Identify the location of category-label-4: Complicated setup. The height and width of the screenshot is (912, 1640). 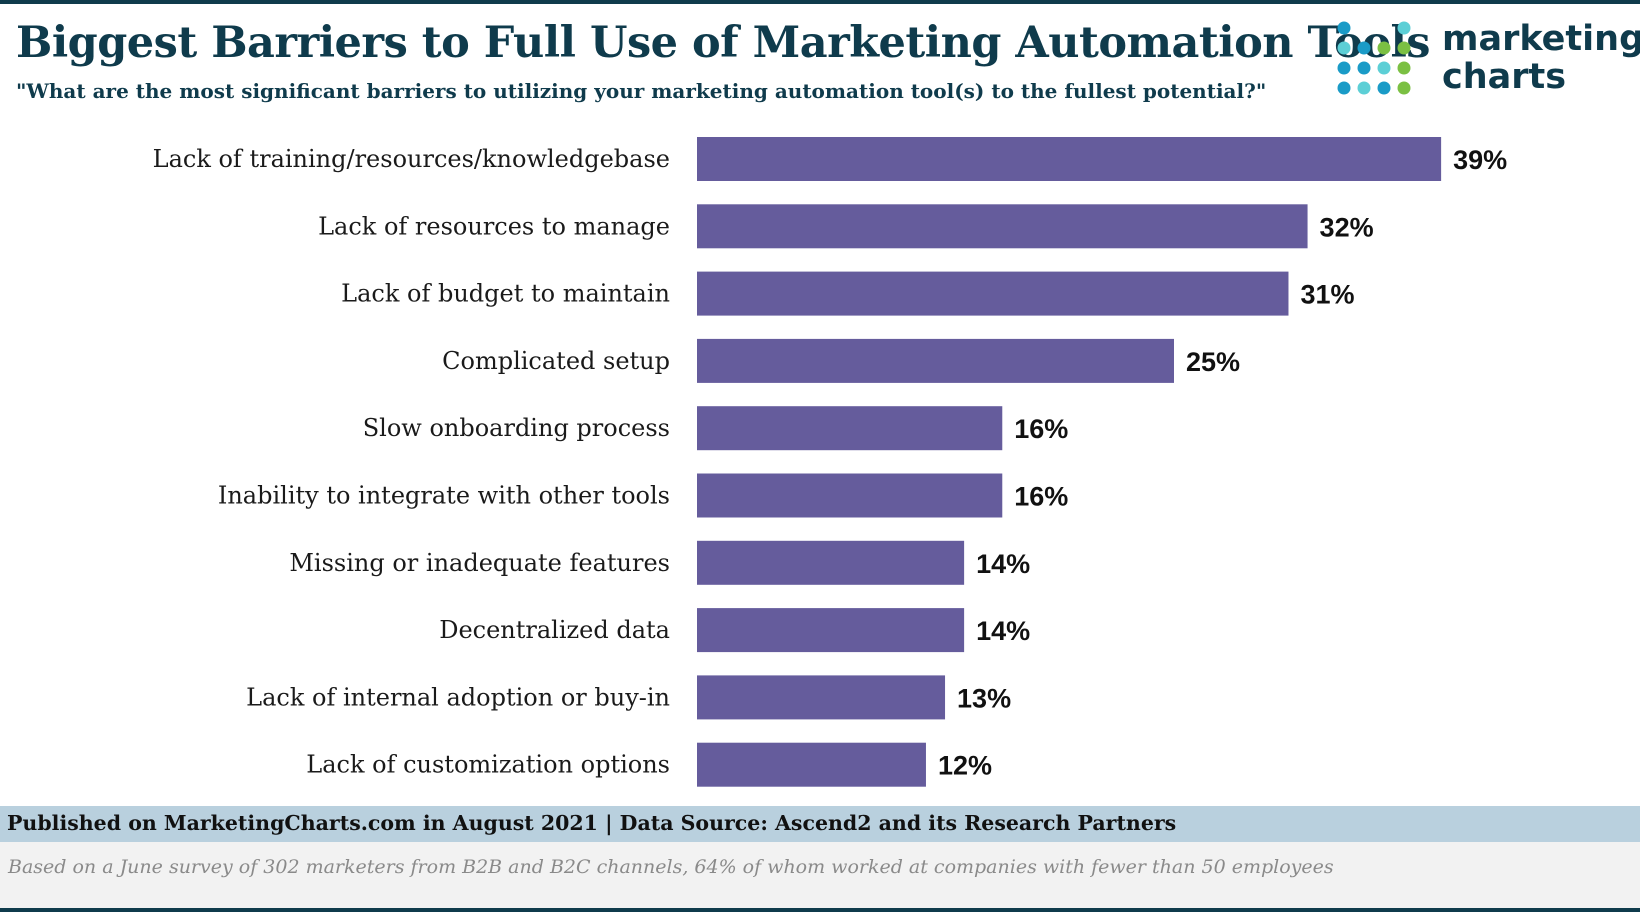
(556, 361).